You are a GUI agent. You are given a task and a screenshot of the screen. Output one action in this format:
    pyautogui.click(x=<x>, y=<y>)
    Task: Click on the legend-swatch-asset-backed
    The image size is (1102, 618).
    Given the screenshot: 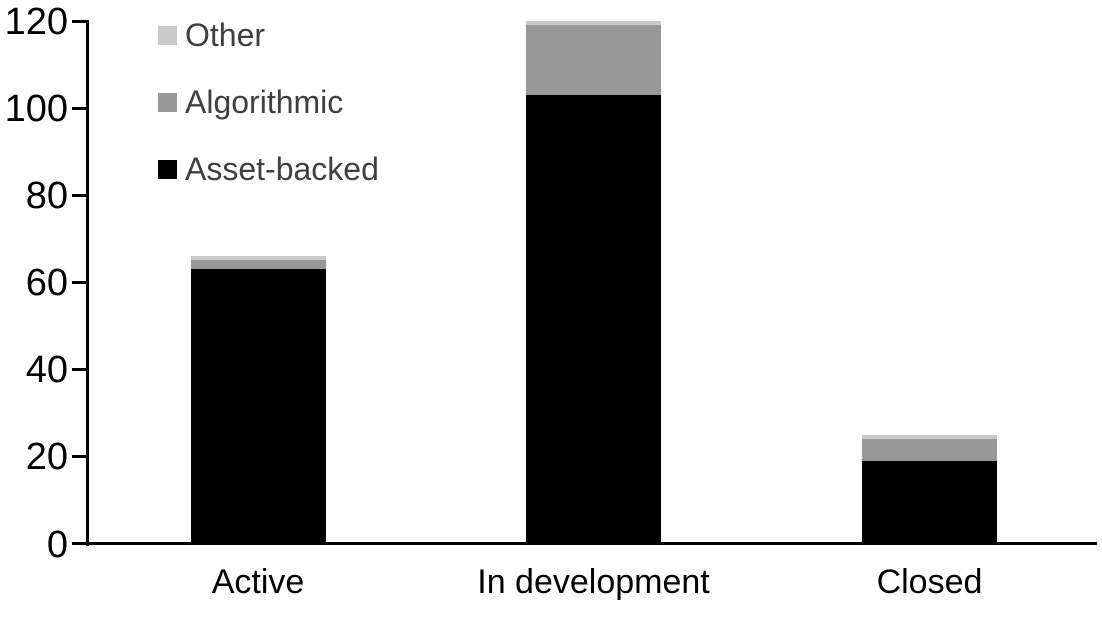 What is the action you would take?
    pyautogui.click(x=167, y=169)
    